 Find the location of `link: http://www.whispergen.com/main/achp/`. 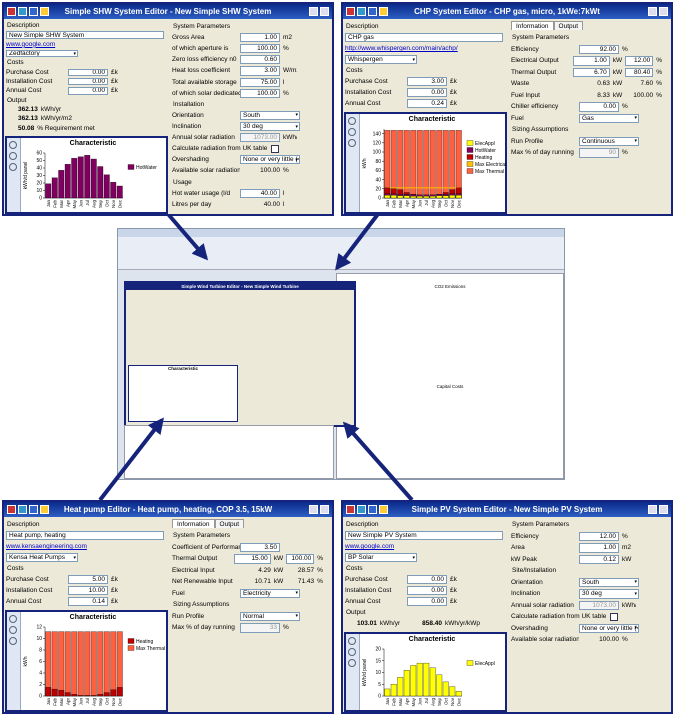

link: http://www.whispergen.com/main/achp/ is located at coordinates (401, 48).